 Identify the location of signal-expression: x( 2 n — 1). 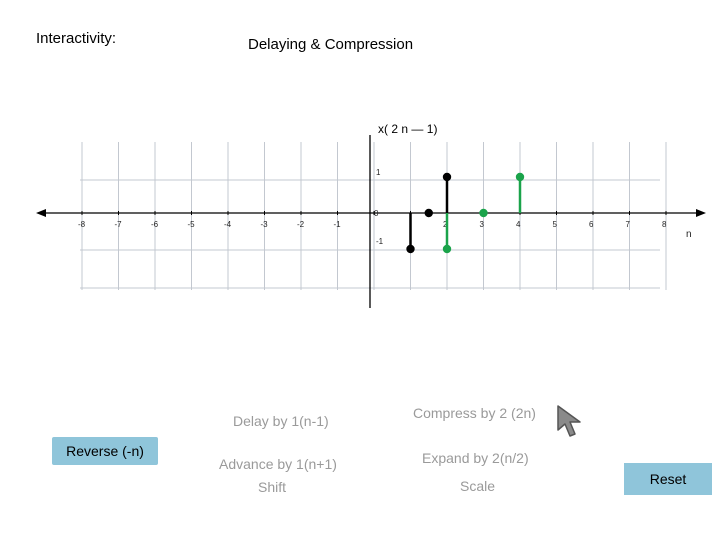
(407, 129).